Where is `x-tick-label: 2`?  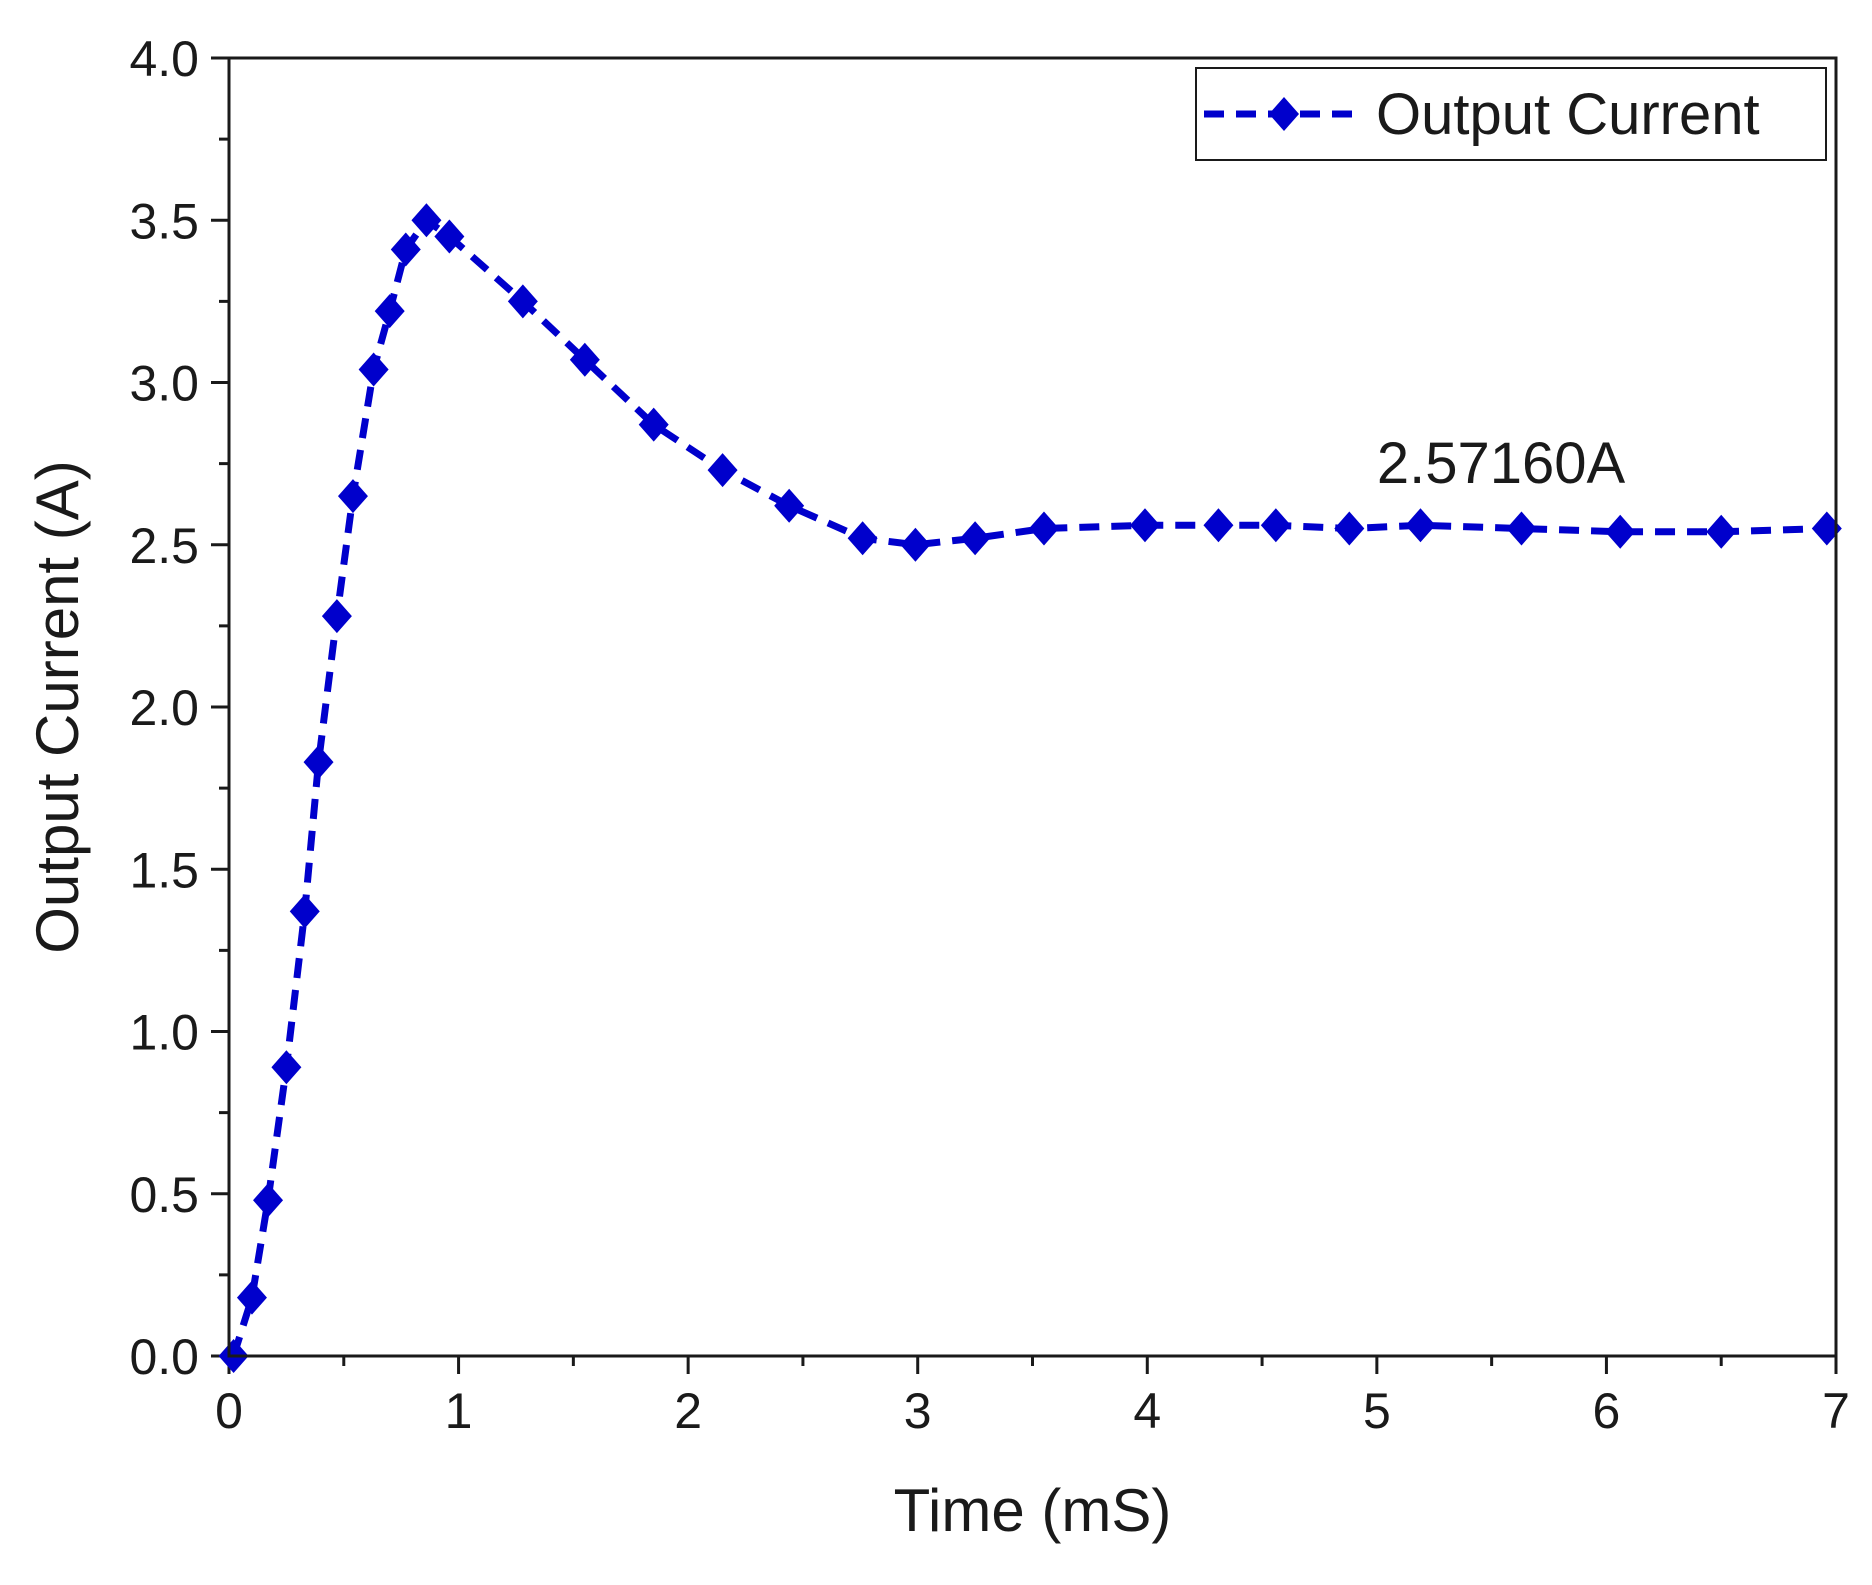
x-tick-label: 2 is located at coordinates (688, 1411).